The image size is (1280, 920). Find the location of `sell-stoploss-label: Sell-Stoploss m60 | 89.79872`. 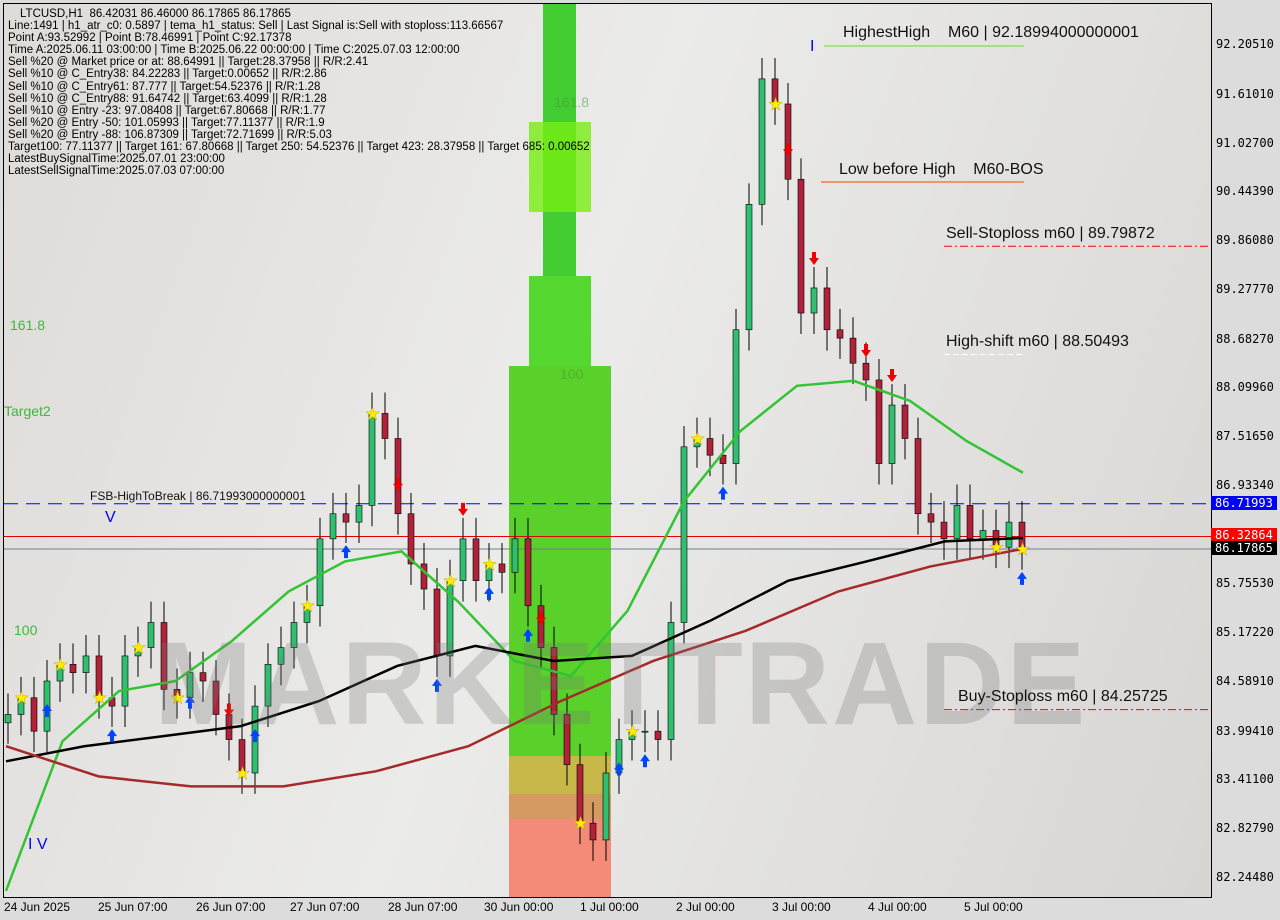

sell-stoploss-label: Sell-Stoploss m60 | 89.79872 is located at coordinates (1050, 233).